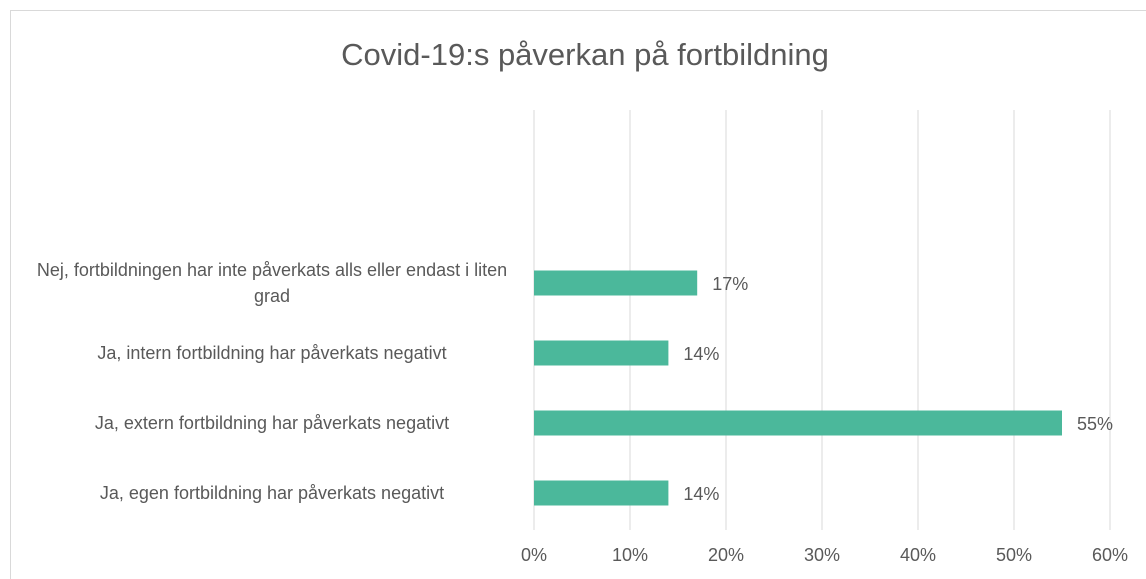  Describe the element at coordinates (630, 555) in the screenshot. I see `x-tick-label: 10%` at that location.